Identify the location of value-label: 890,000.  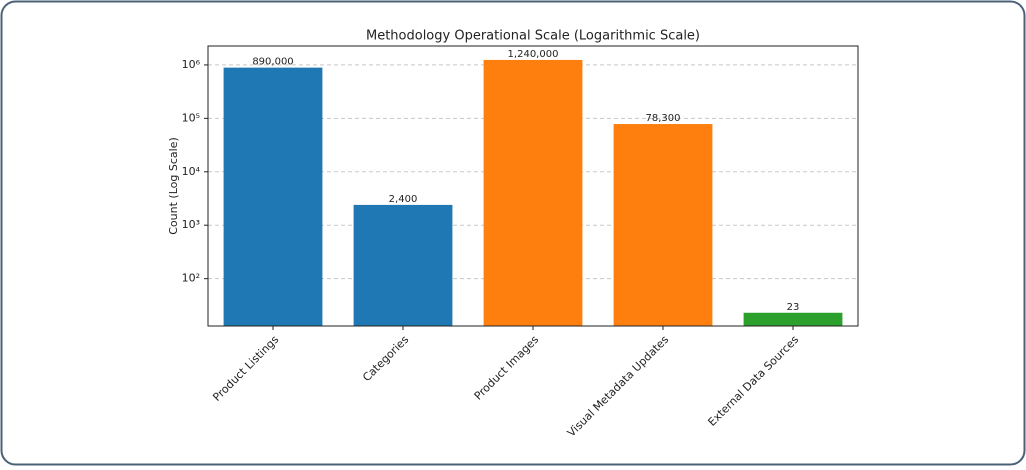
(272, 62).